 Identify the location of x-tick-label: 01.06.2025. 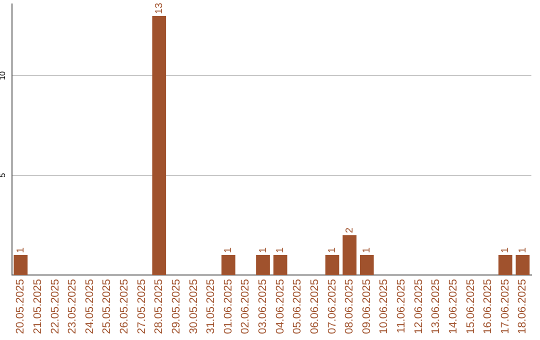
(228, 306).